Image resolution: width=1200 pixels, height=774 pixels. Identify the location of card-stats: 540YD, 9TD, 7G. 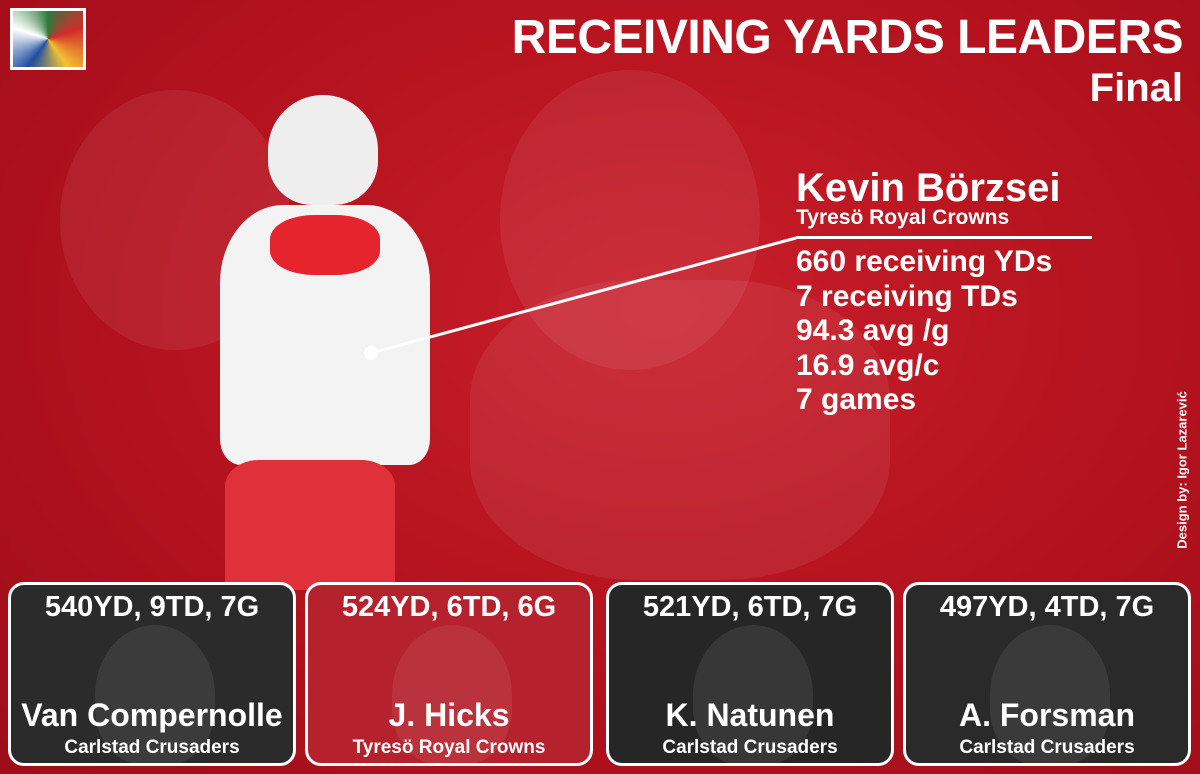
(152, 607).